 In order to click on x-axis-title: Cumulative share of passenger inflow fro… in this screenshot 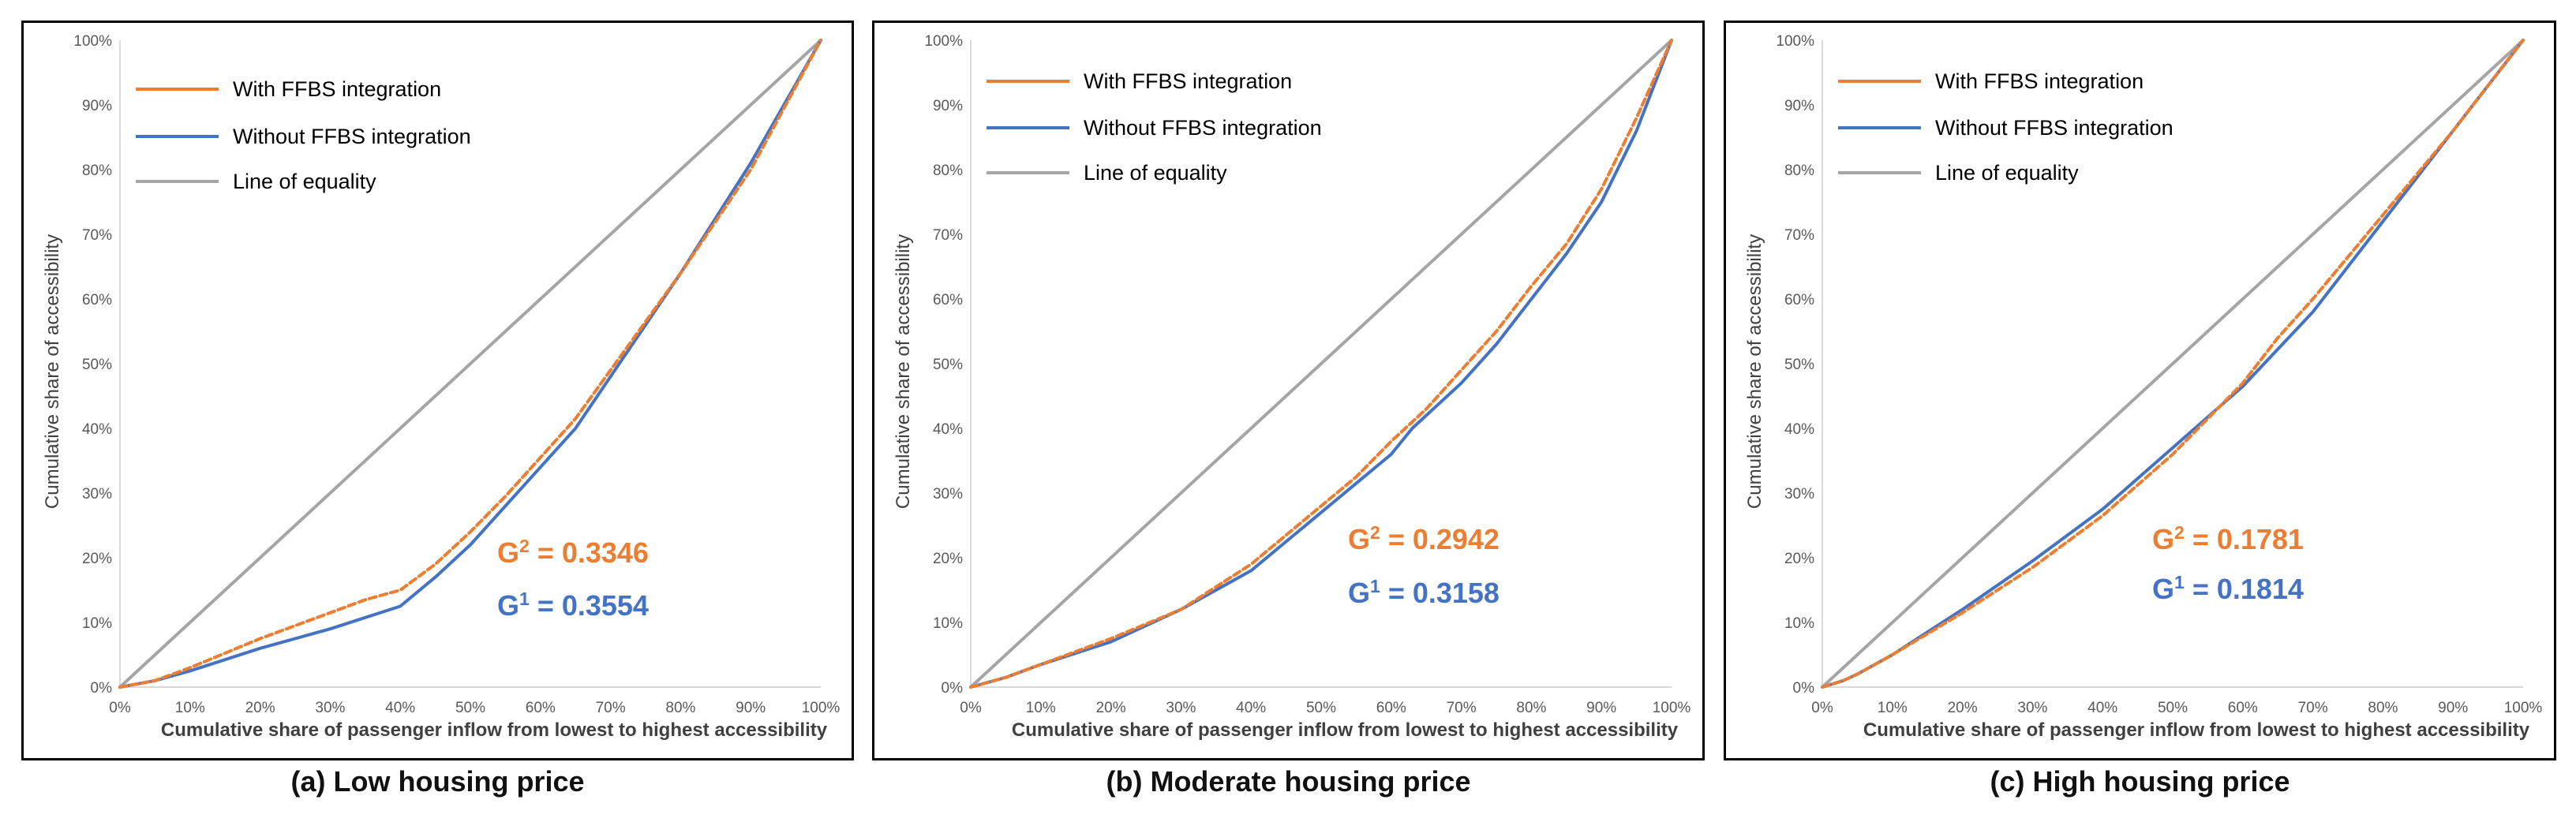, I will do `click(1345, 730)`.